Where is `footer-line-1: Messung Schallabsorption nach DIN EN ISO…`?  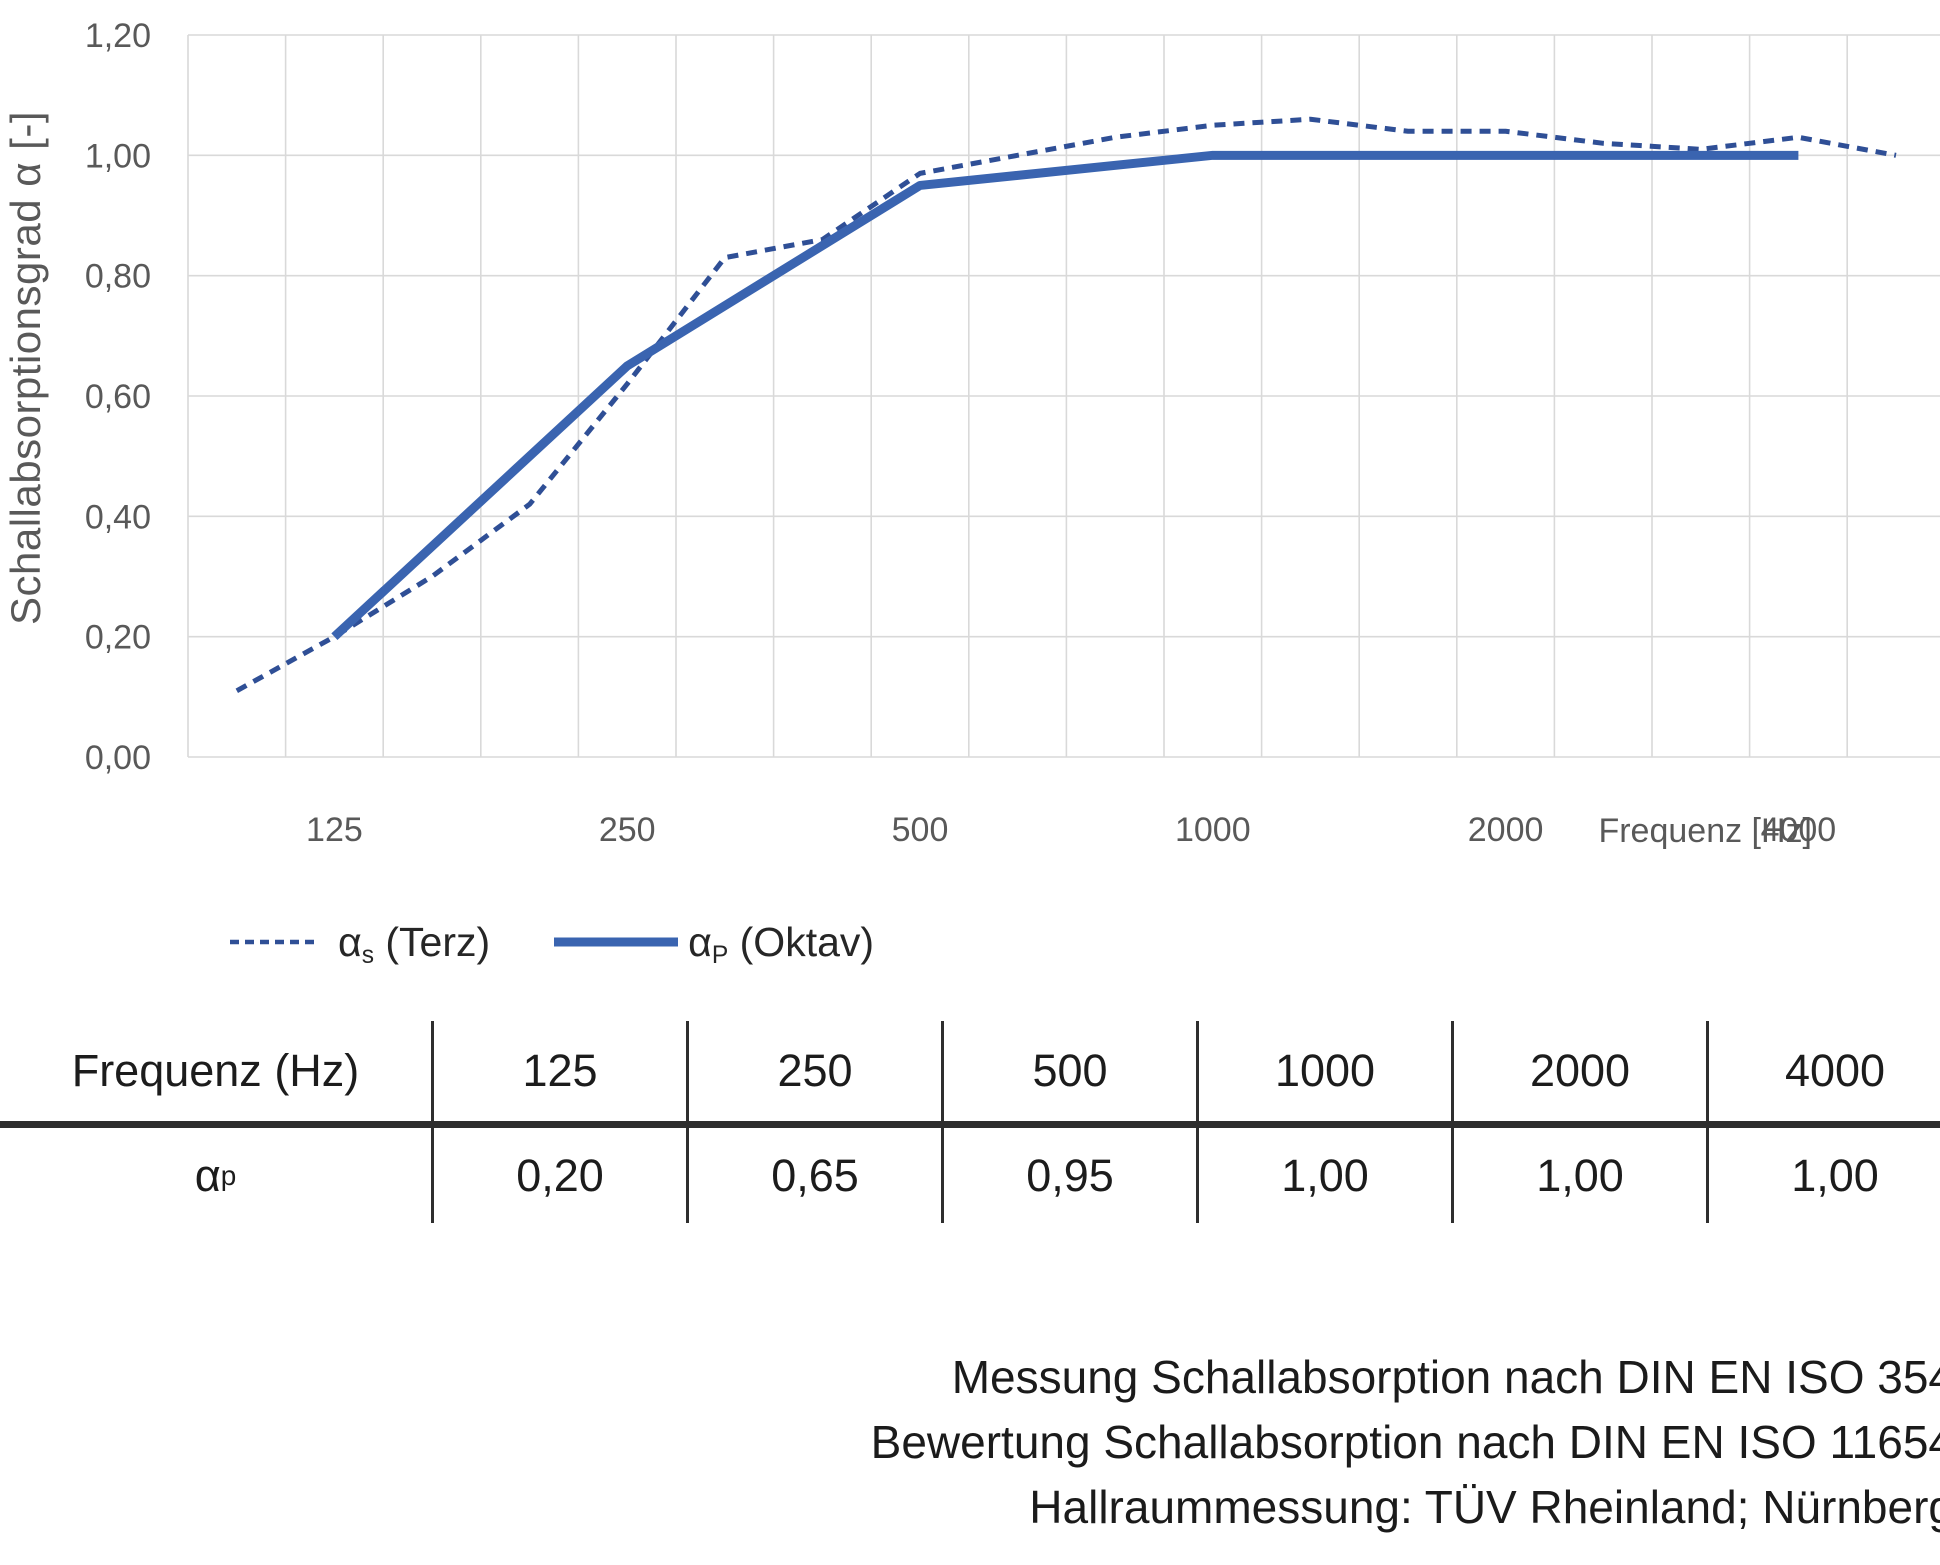 footer-line-1: Messung Schallabsorption nach DIN EN ISO… is located at coordinates (1445, 1377).